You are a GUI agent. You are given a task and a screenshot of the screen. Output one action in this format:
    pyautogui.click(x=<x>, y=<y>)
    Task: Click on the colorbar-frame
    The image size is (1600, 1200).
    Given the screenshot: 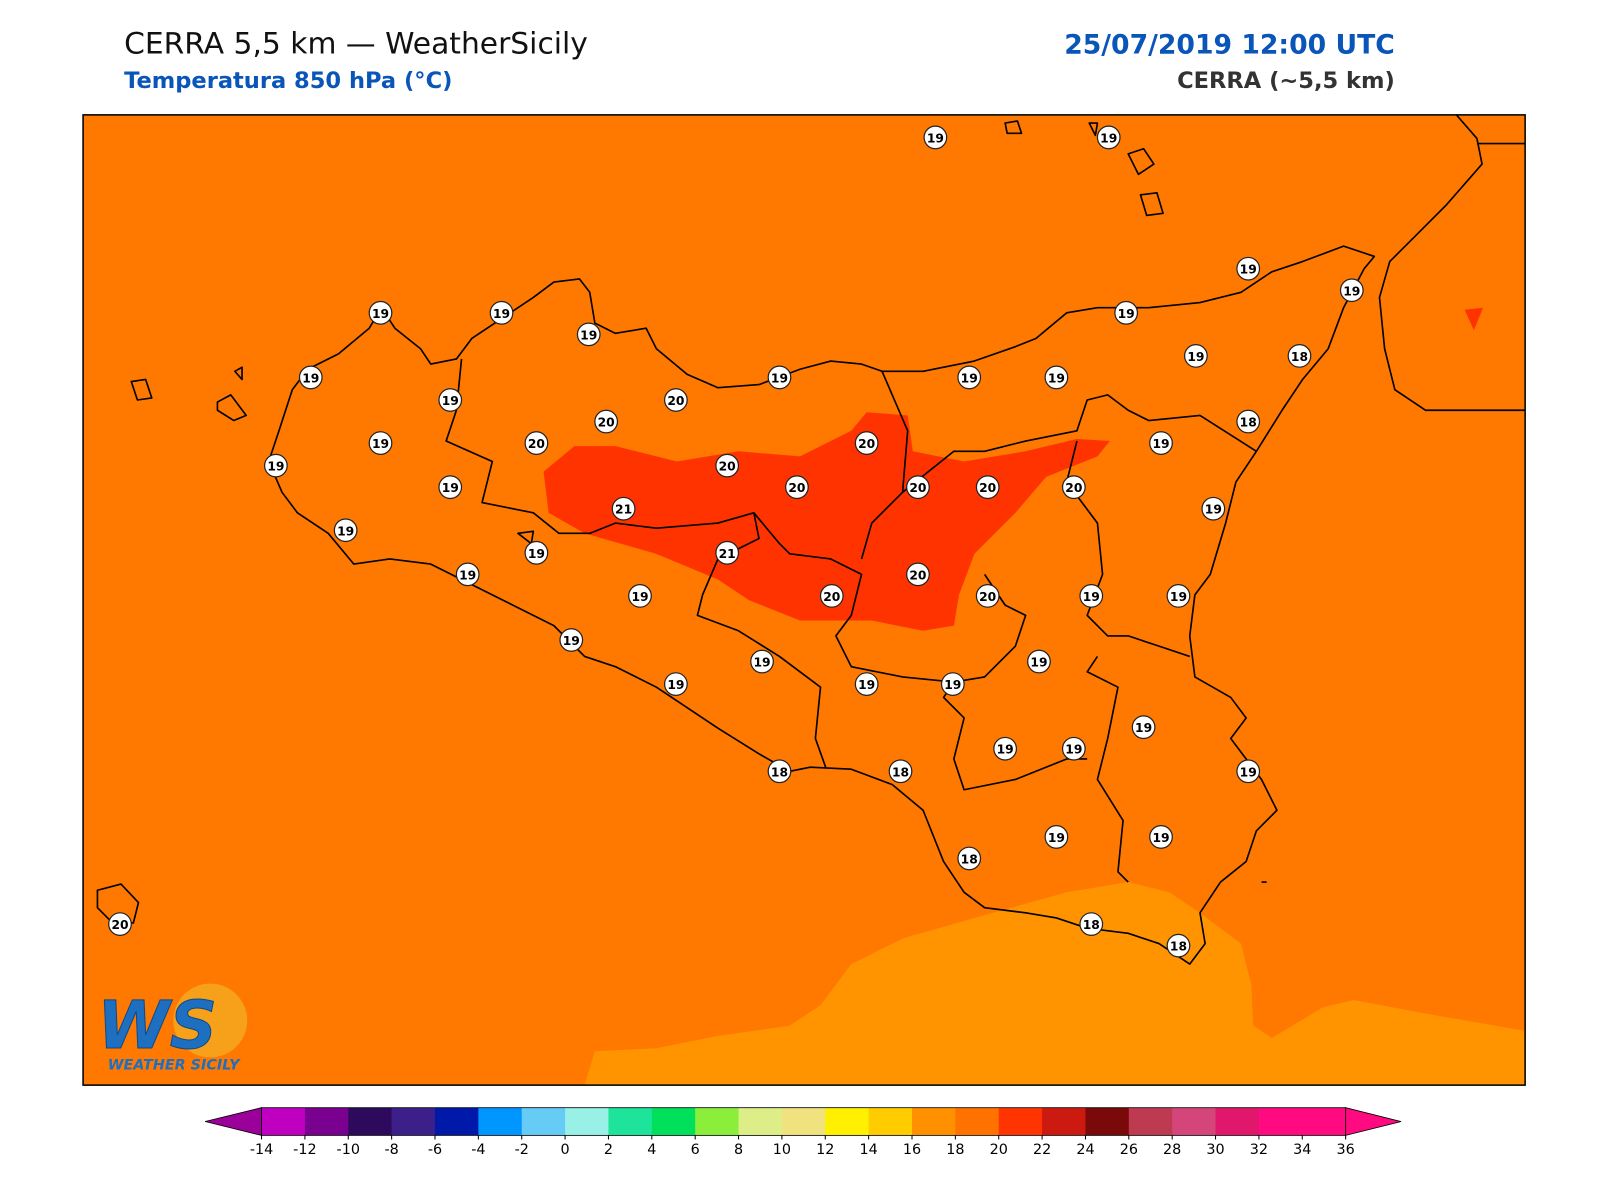 What is the action you would take?
    pyautogui.click(x=804, y=1121)
    